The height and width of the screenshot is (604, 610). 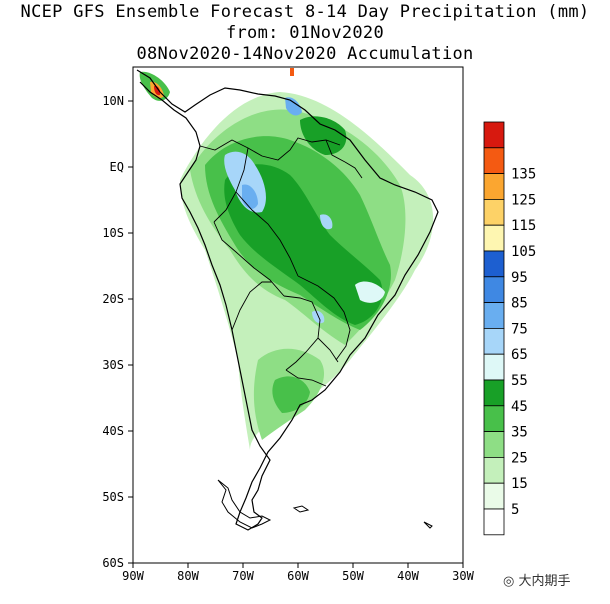 I want to click on legend-label: 85, so click(x=519, y=304).